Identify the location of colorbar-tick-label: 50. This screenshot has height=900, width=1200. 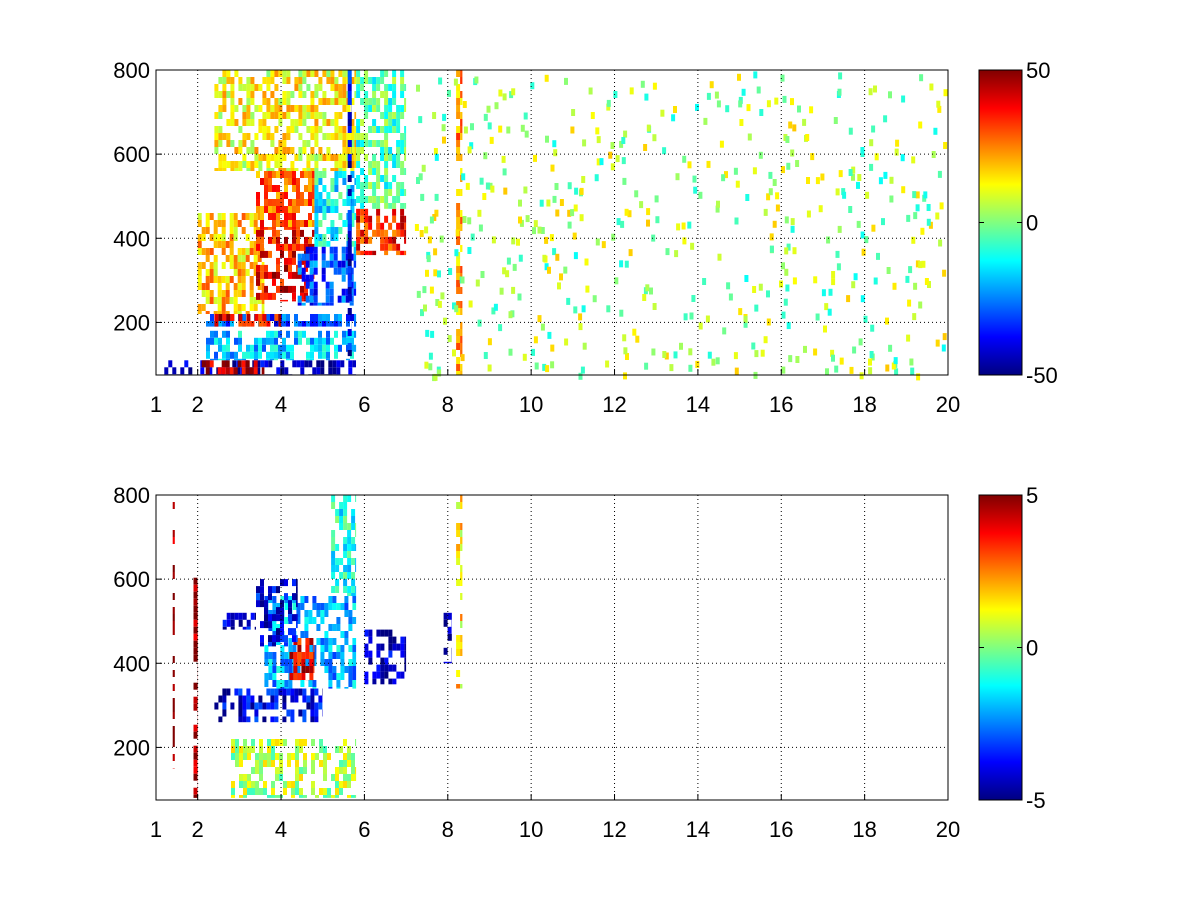
(1038, 70).